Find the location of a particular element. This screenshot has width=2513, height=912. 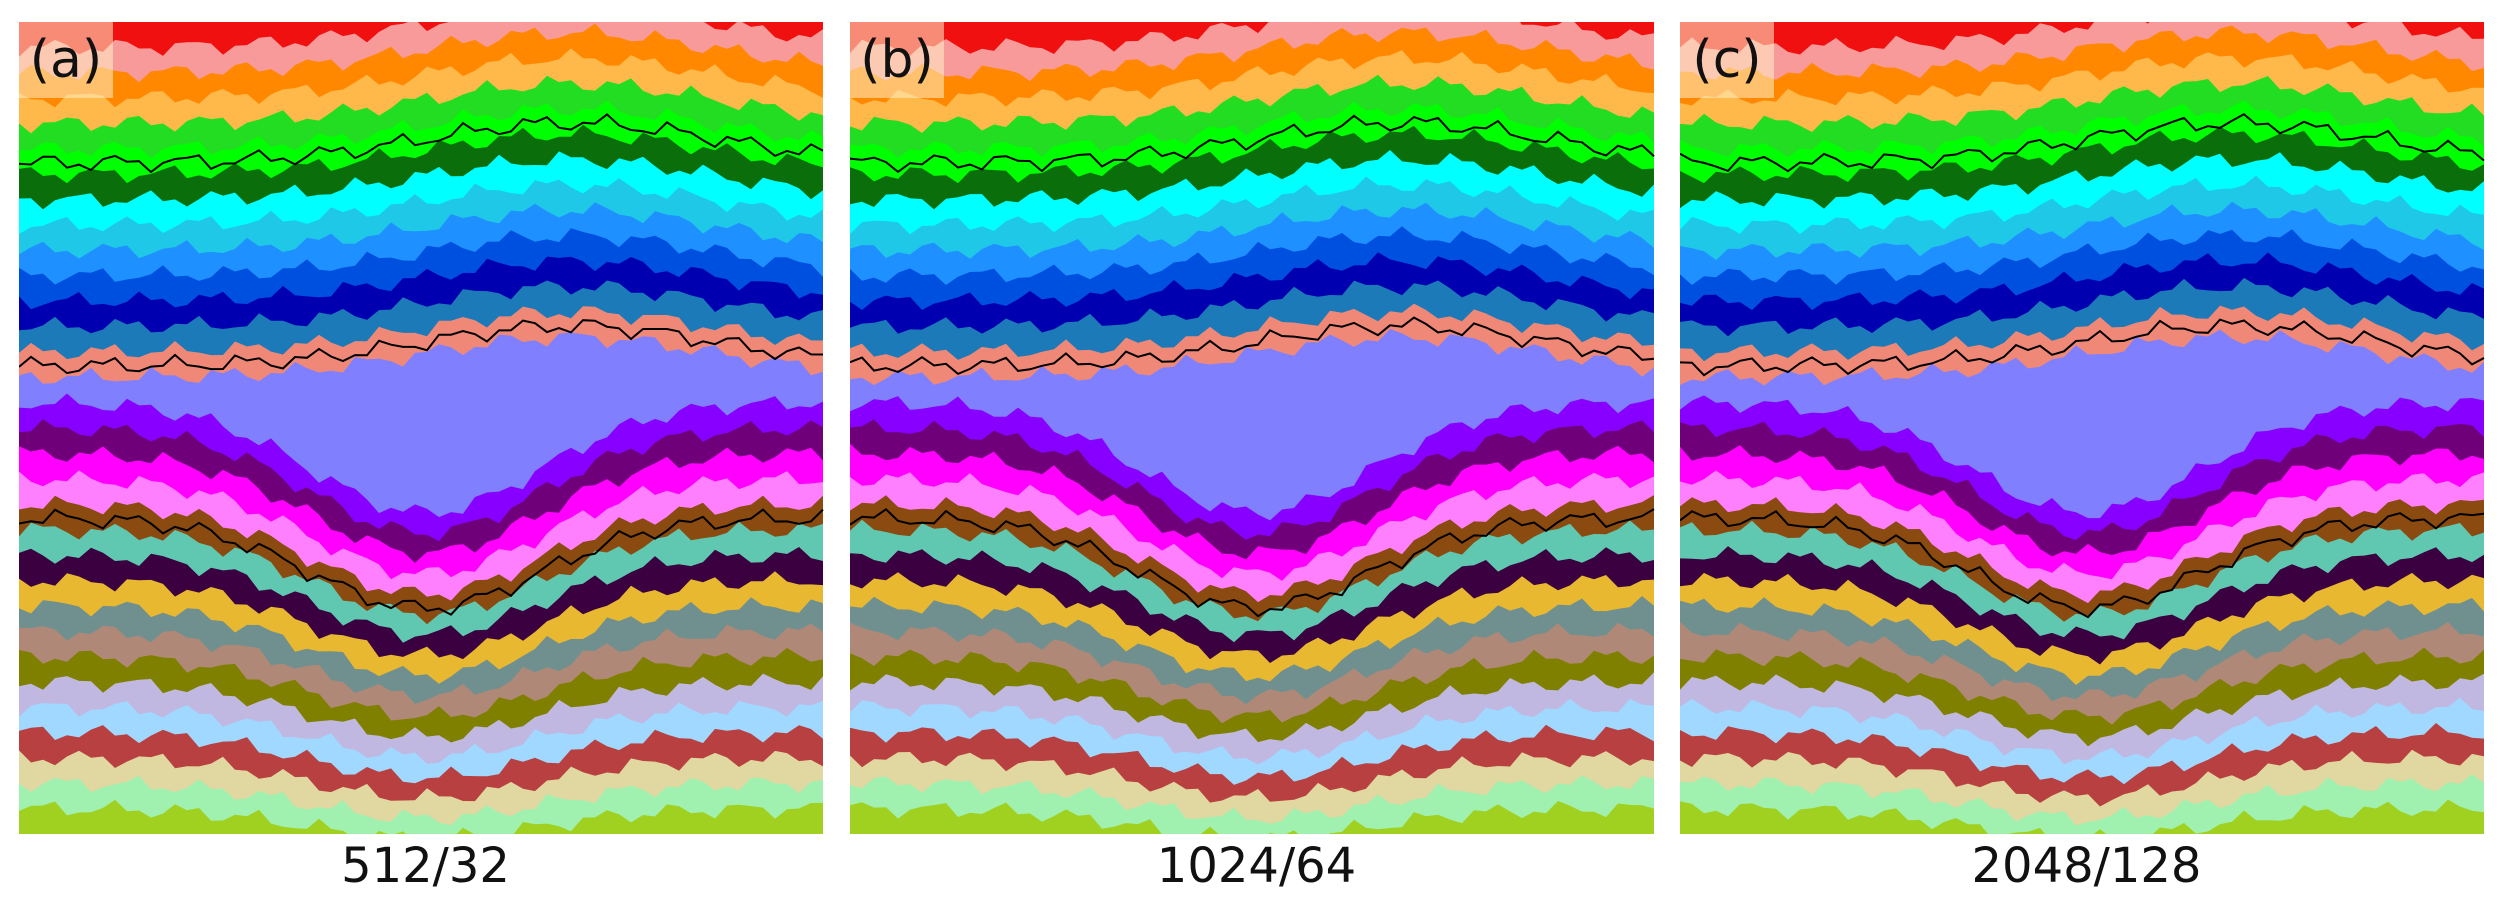

panel-label: (a) is located at coordinates (66, 60).